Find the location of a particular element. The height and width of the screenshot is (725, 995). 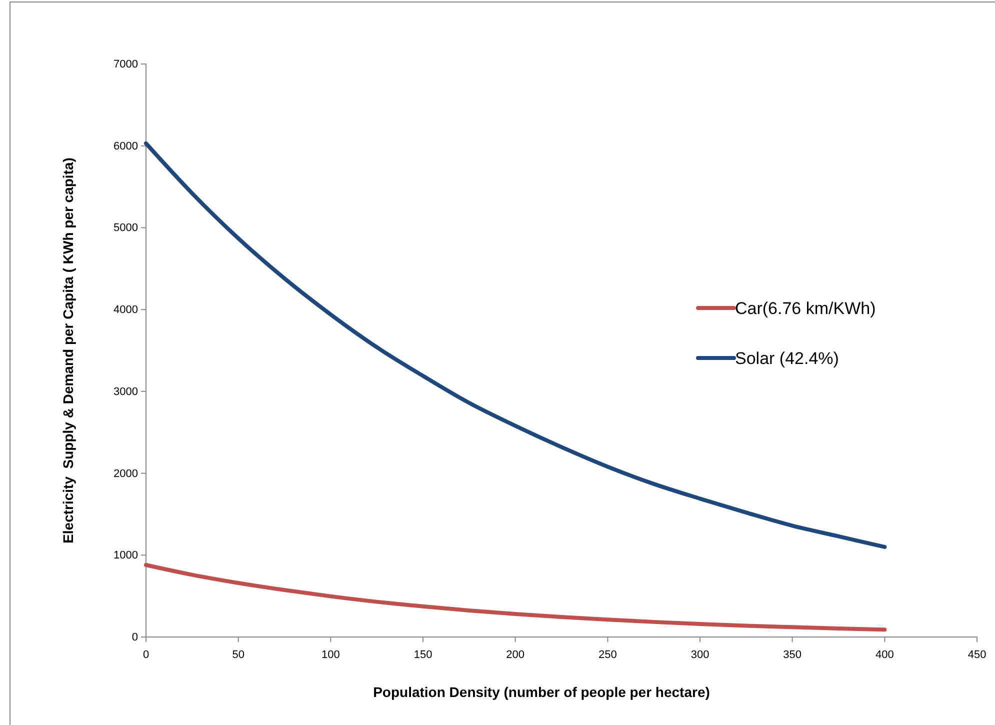

y-tick-label: 1000 is located at coordinates (126, 556).